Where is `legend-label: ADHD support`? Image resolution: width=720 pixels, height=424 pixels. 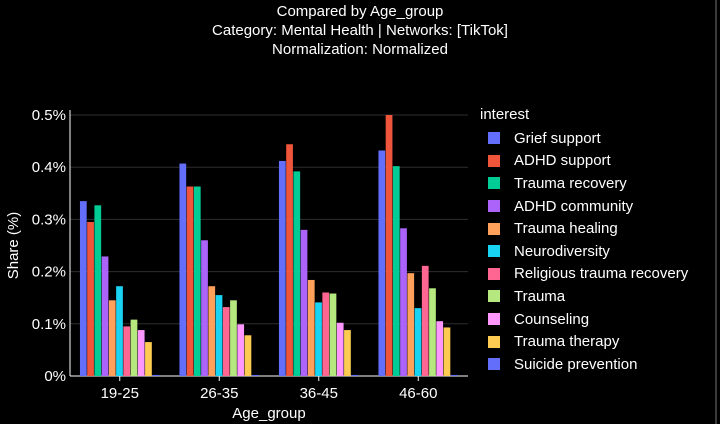 legend-label: ADHD support is located at coordinates (562, 161).